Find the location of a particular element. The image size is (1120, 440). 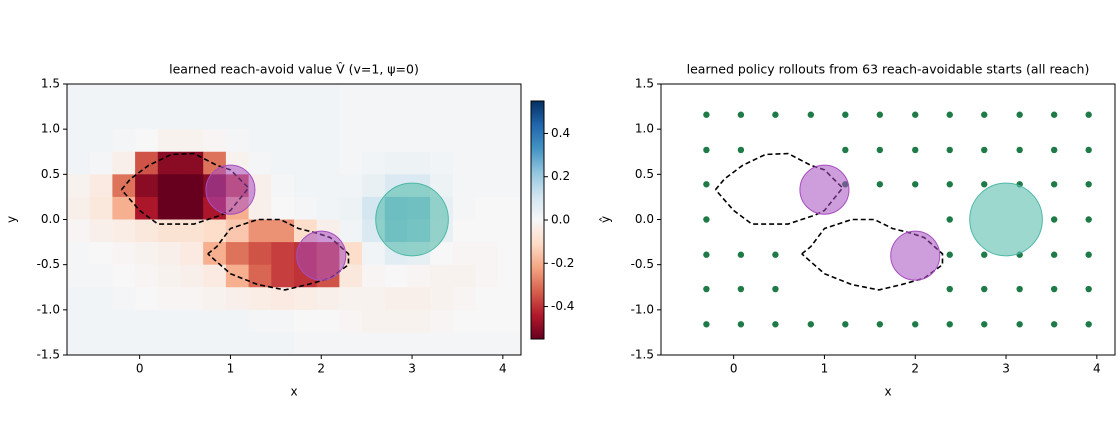

colorbar-tick-label: 0.2 is located at coordinates (560, 176).